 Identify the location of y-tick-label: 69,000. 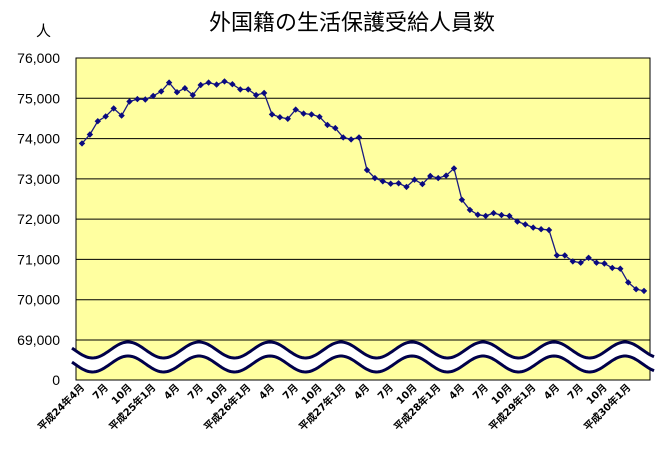
(38, 340).